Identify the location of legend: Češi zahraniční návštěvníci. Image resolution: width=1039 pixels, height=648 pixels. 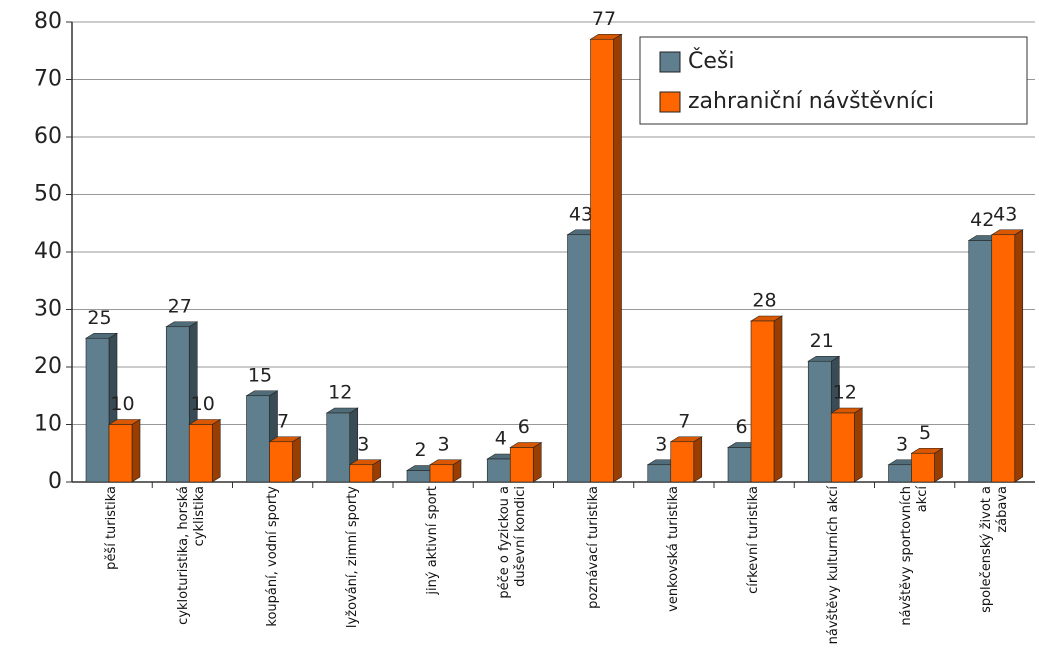
(833, 80).